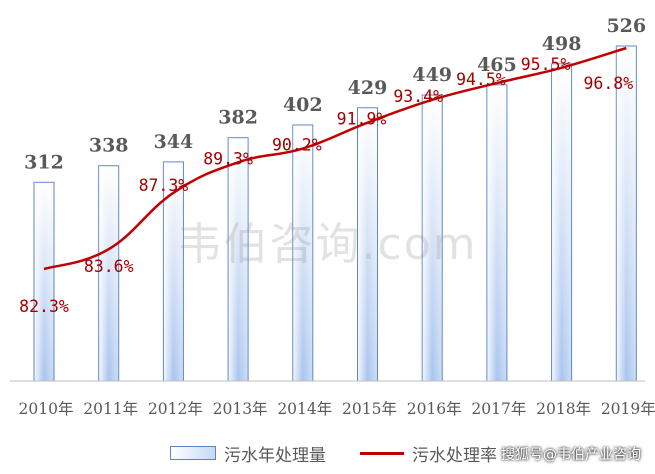 This screenshot has height=474, width=655. Describe the element at coordinates (608, 83) in the screenshot. I see `line-value-label: 96.8%` at that location.